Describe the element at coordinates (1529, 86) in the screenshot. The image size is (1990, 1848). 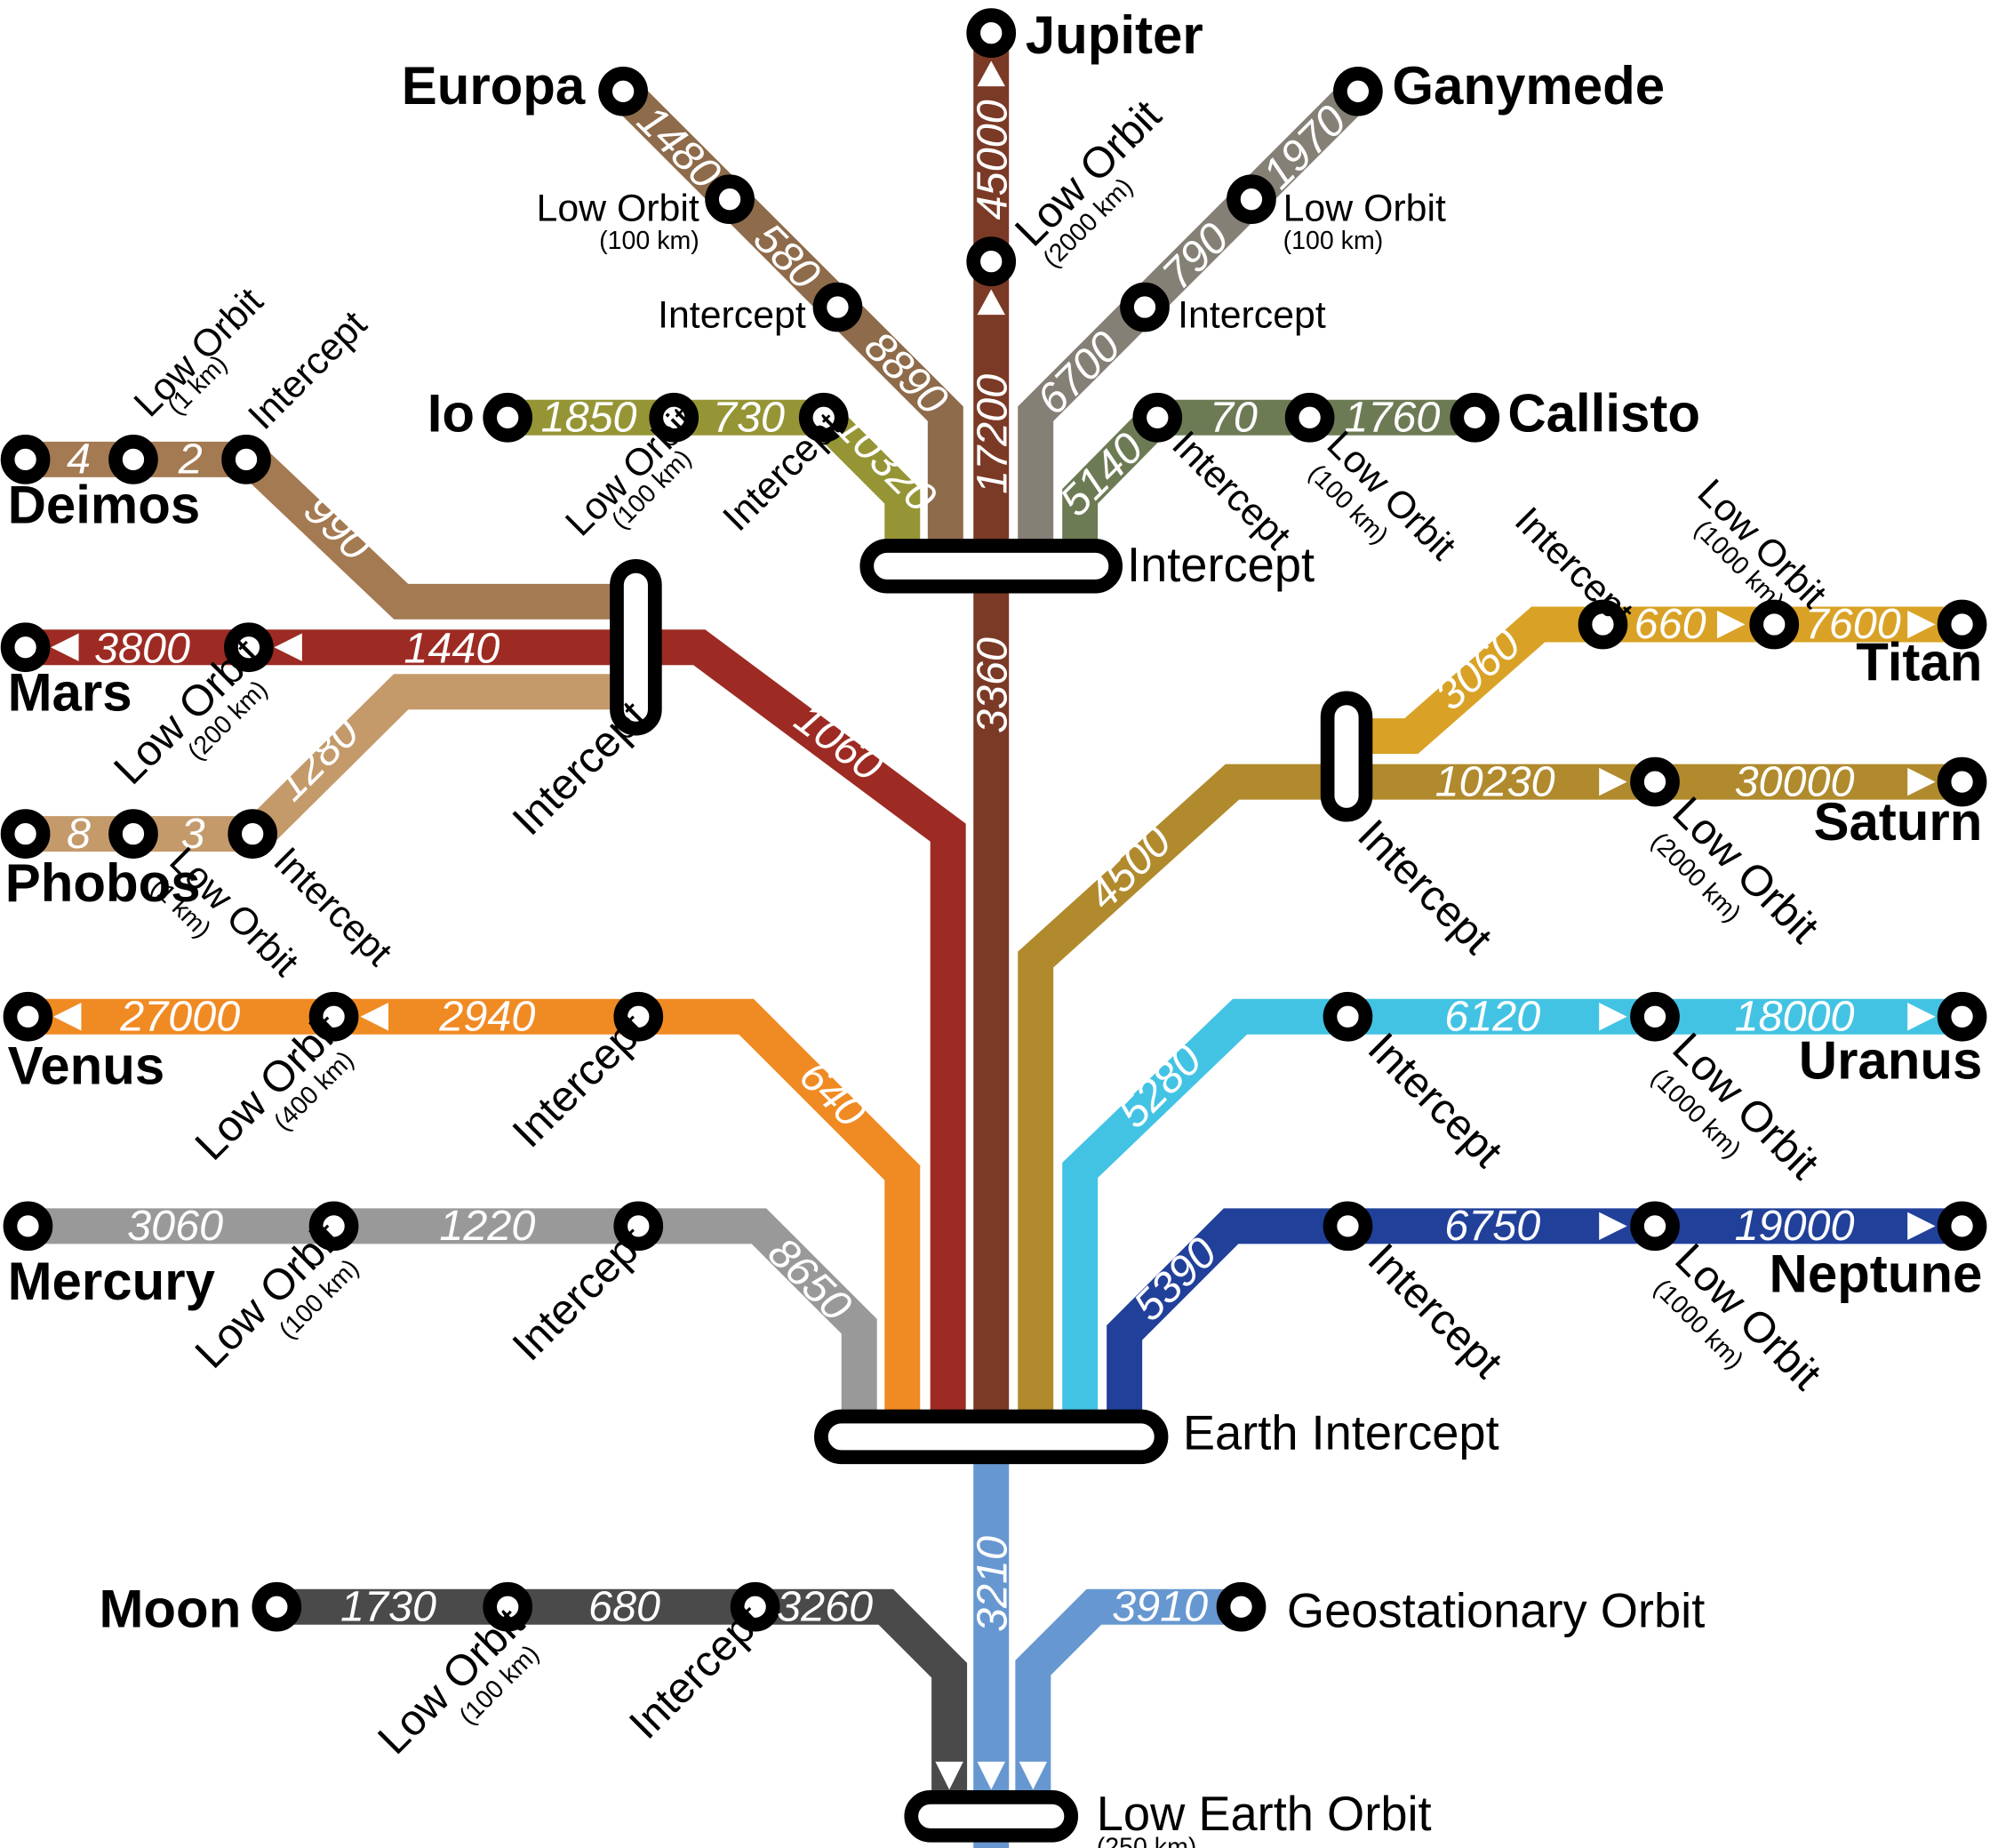
I see `body-name-ganymede: Ganymede` at that location.